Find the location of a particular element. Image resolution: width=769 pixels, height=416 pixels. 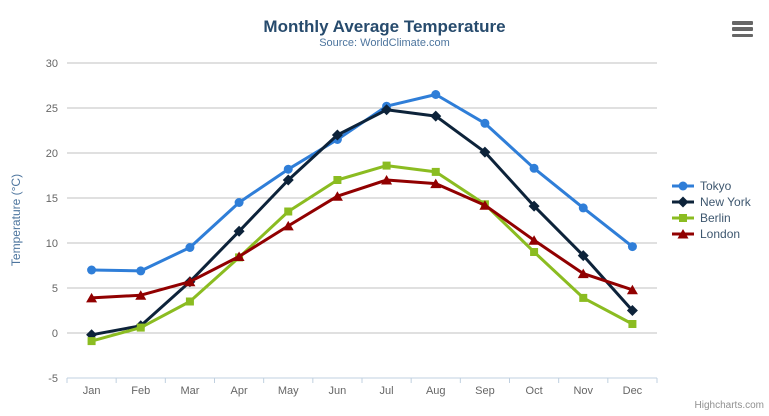

y-axis-tick-label: 10 is located at coordinates (52, 244).